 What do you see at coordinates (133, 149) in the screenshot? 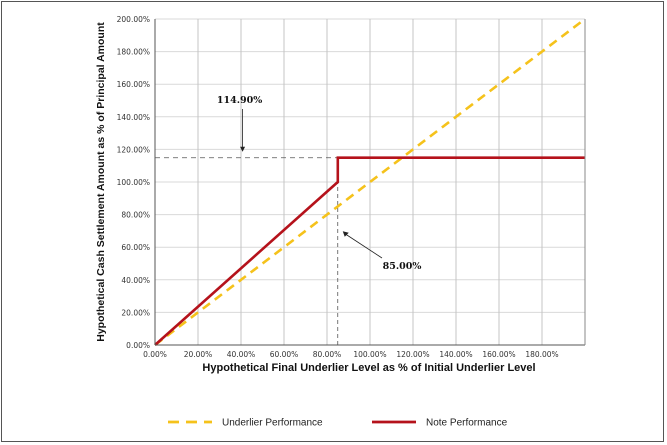
I see `y-tick-label: 120.00%` at bounding box center [133, 149].